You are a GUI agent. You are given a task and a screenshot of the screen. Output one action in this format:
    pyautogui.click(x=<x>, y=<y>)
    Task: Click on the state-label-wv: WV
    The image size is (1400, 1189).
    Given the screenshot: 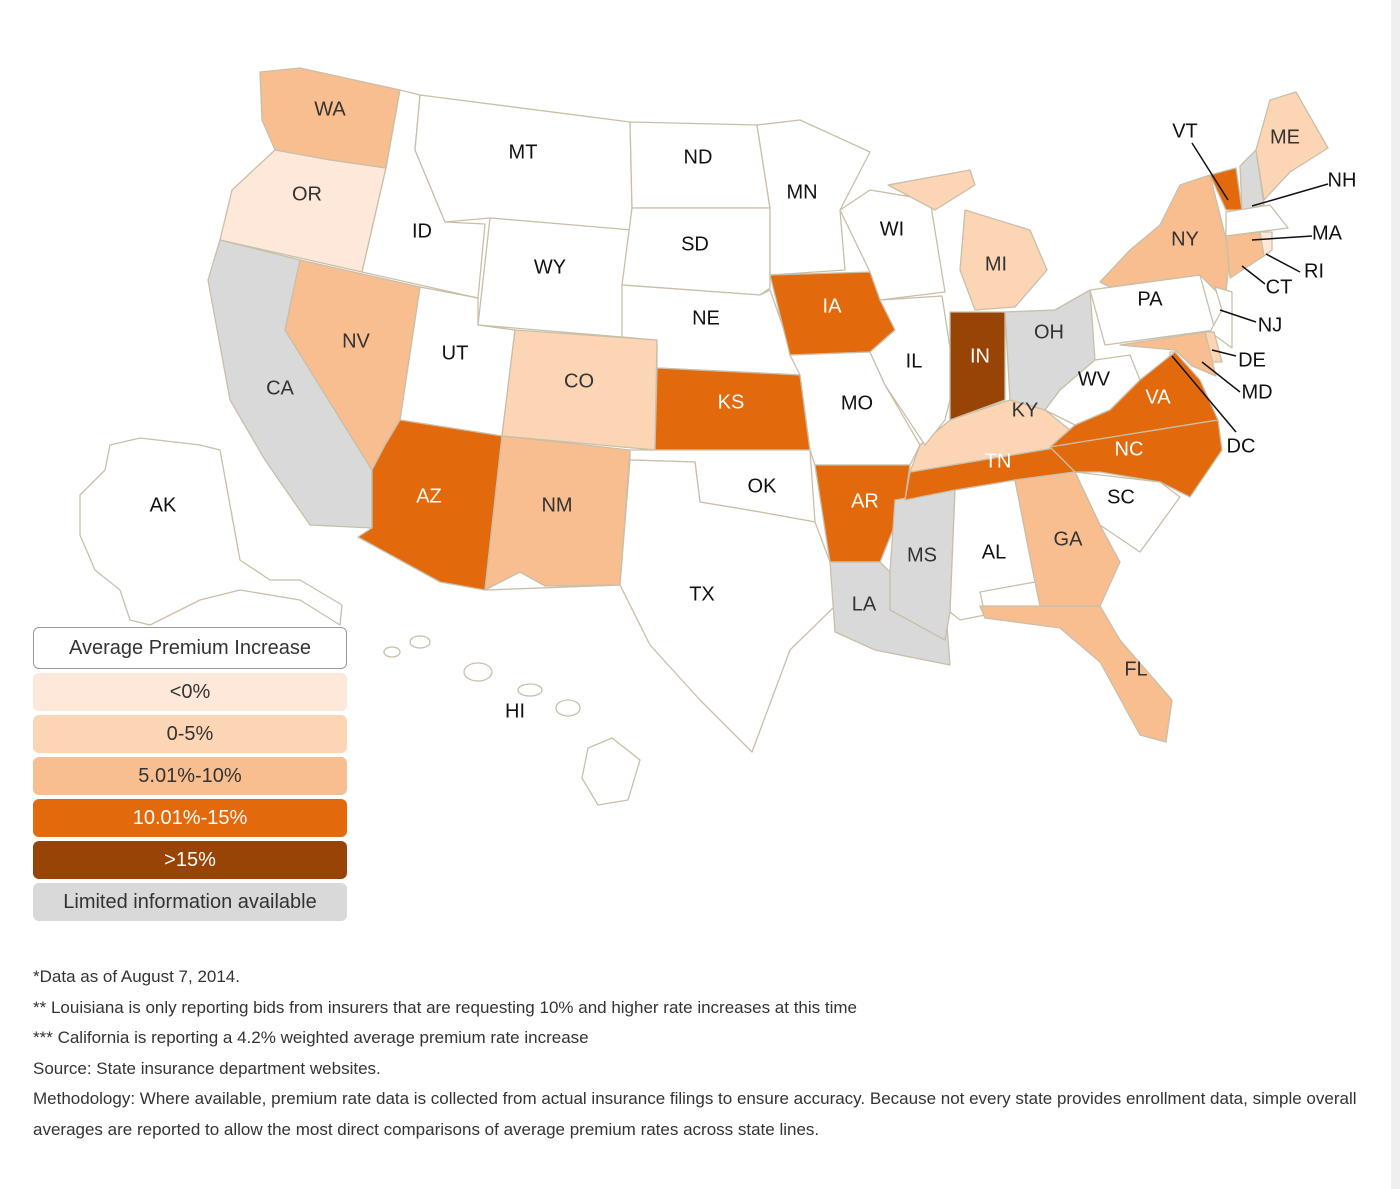 What is the action you would take?
    pyautogui.click(x=1094, y=379)
    